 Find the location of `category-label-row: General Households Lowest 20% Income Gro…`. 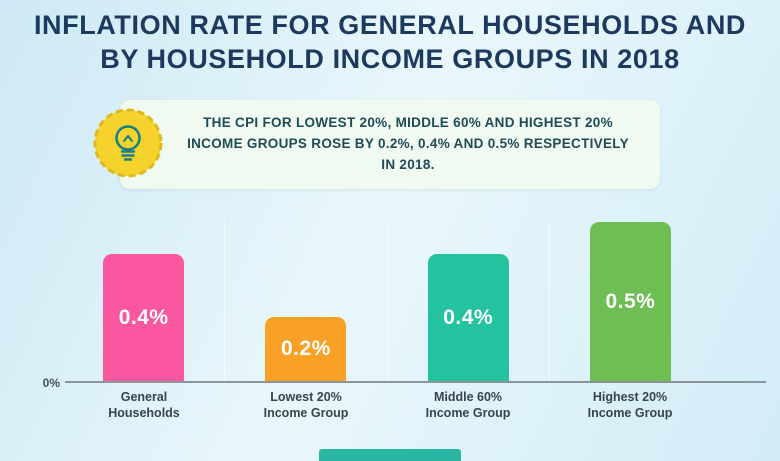

category-label-row: General Households Lowest 20% Income Gro… is located at coordinates (387, 405).